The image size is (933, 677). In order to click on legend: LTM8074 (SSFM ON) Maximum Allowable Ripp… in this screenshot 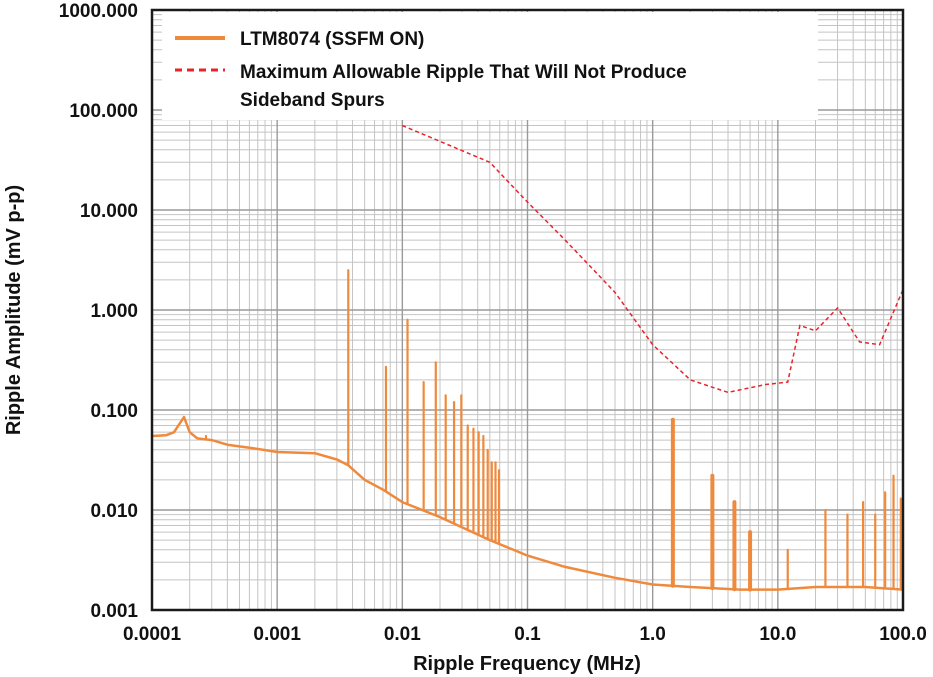, I will do `click(490, 66)`.